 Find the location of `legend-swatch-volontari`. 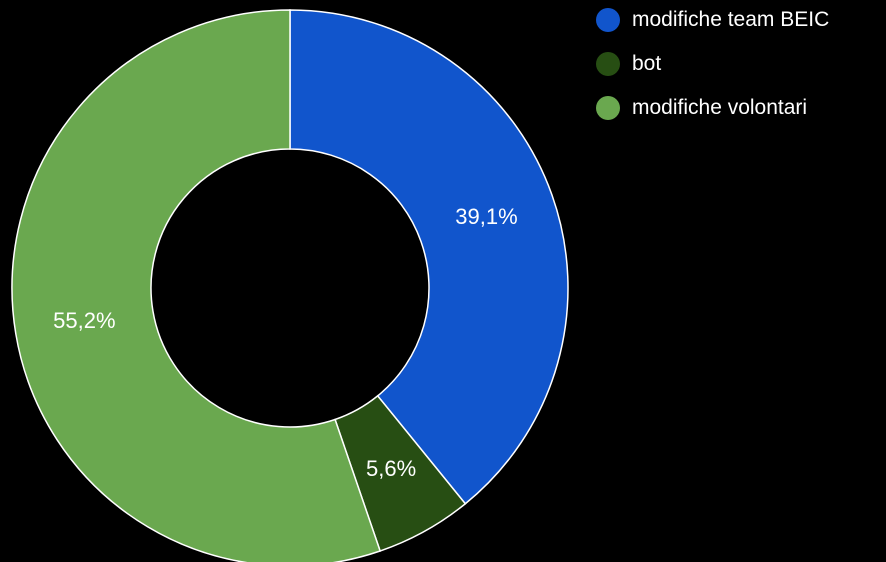

legend-swatch-volontari is located at coordinates (608, 108).